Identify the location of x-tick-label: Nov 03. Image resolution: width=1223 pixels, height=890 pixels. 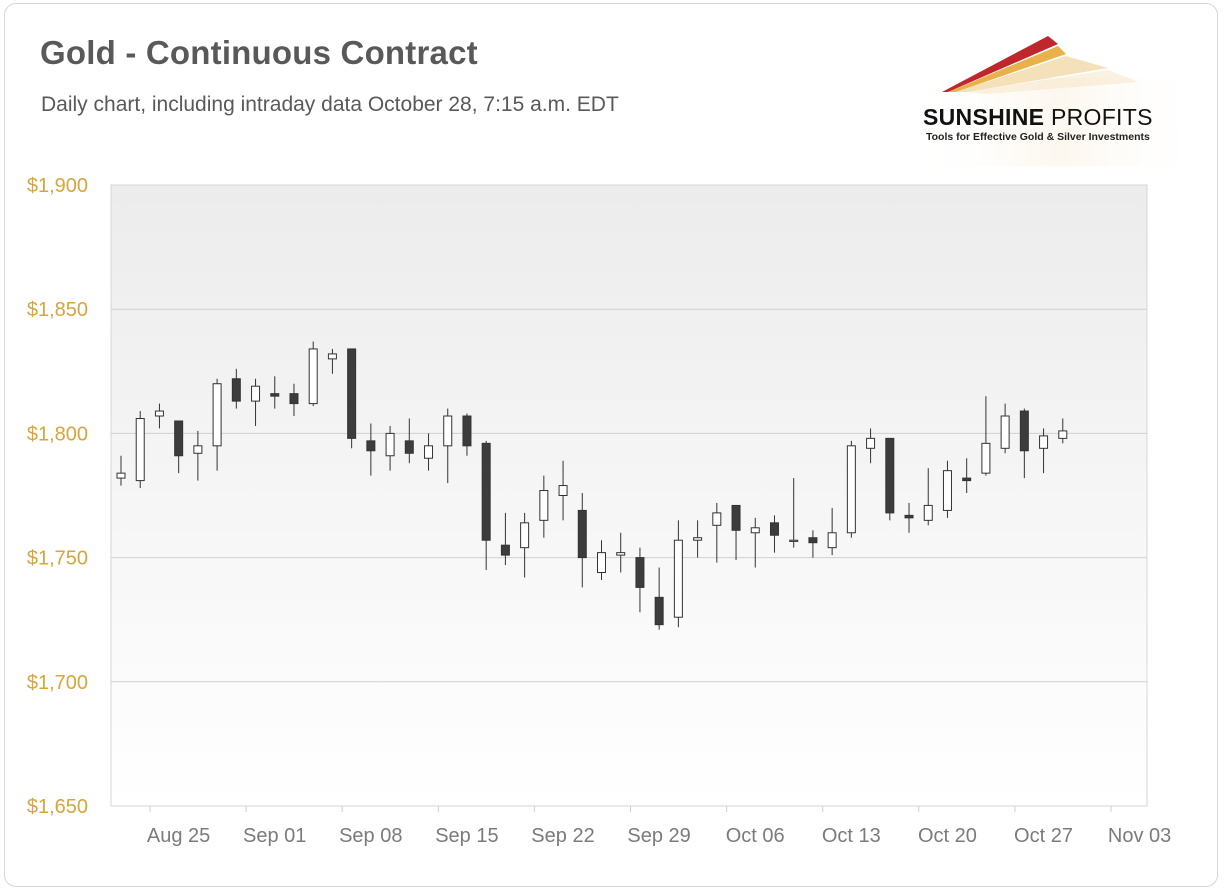
(1139, 836).